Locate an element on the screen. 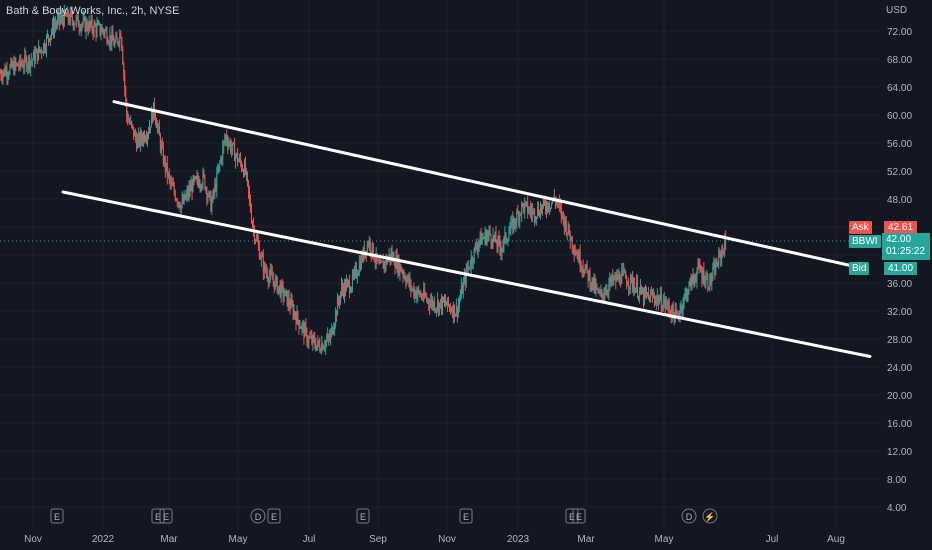 The height and width of the screenshot is (550, 932). x-tick-label: May is located at coordinates (664, 539).